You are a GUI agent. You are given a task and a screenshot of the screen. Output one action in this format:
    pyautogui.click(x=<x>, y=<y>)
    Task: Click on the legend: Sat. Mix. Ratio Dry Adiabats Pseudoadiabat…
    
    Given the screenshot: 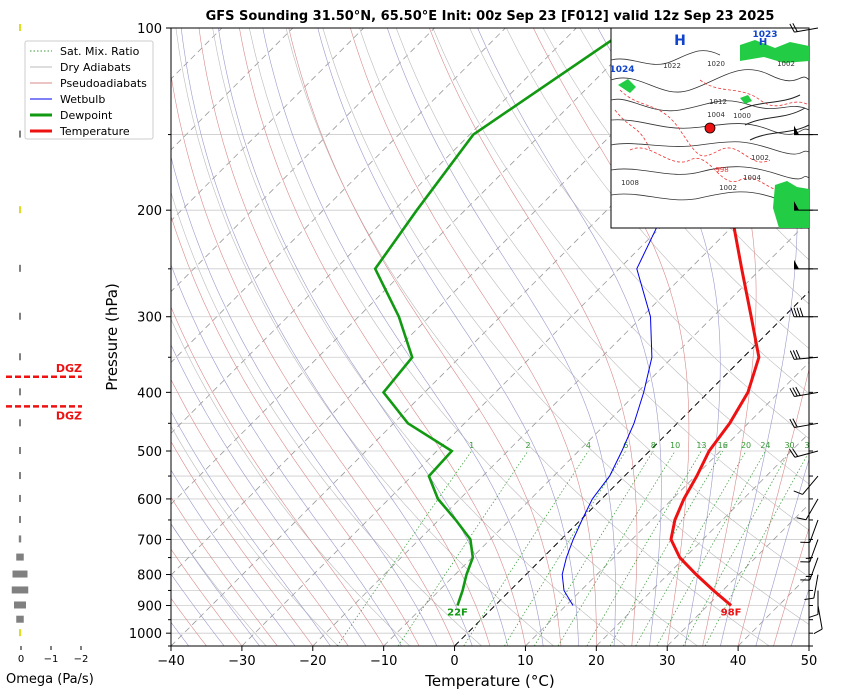 What is the action you would take?
    pyautogui.click(x=89, y=90)
    